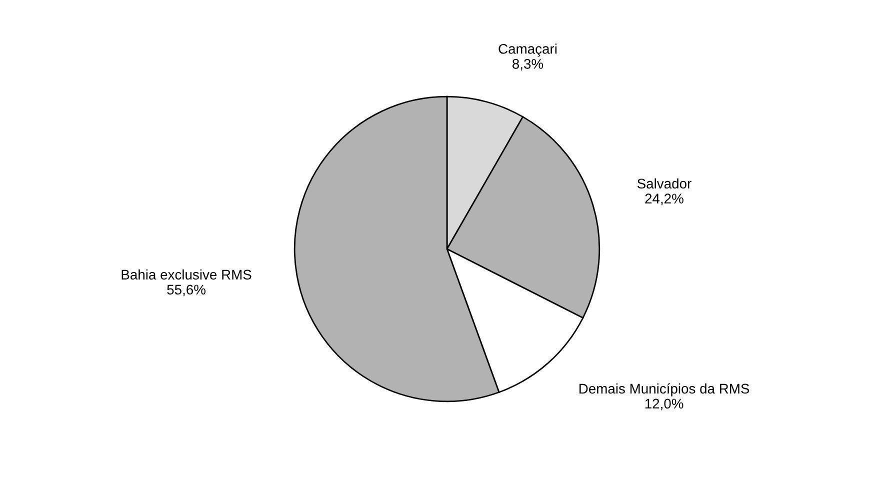  Describe the element at coordinates (664, 200) in the screenshot. I see `data-label: 24,2%` at that location.